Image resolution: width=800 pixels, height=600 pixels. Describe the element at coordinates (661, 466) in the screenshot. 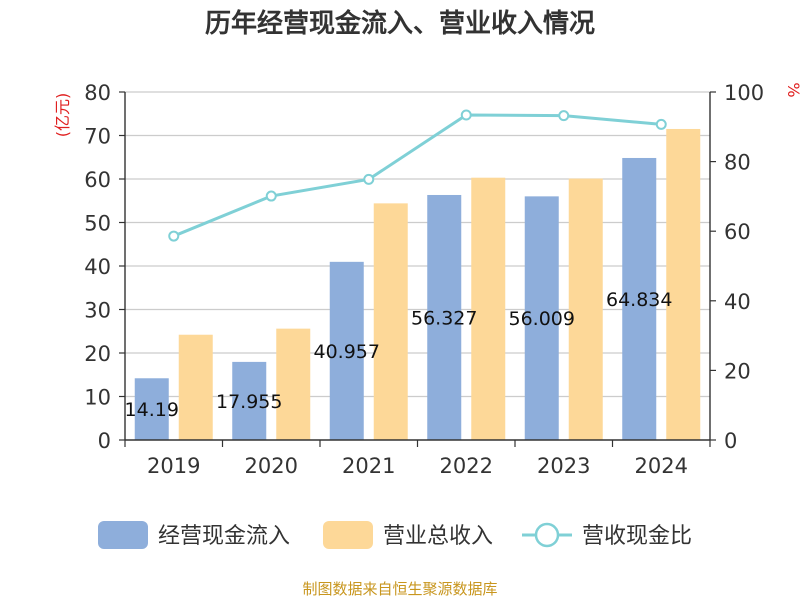

I see `x-tick-label: 2024` at that location.